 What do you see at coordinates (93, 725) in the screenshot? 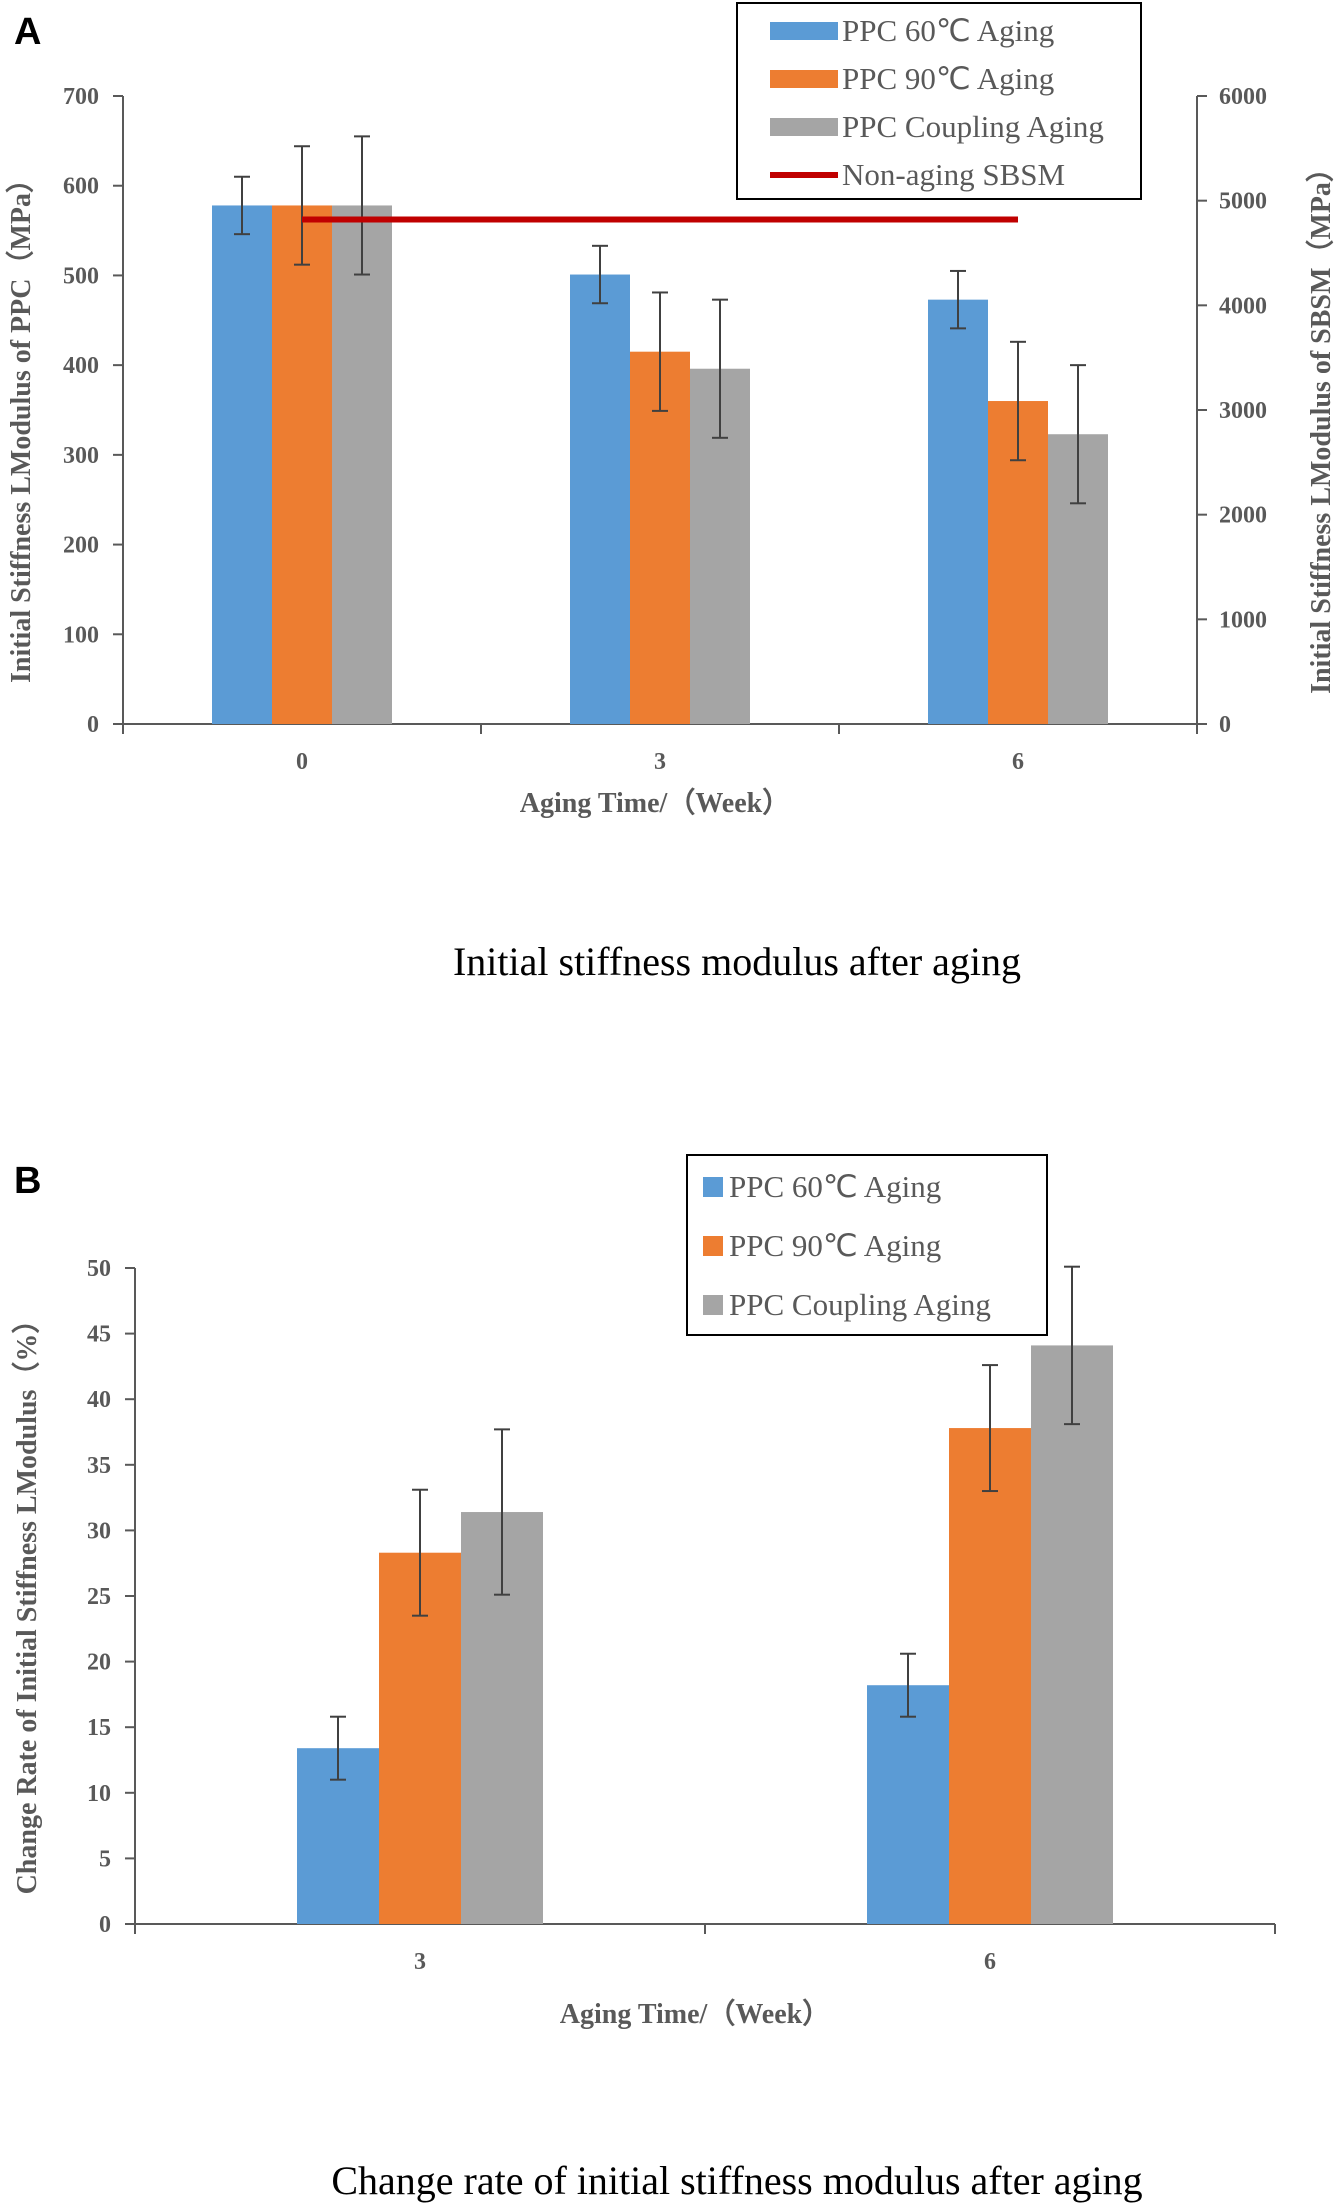
I see `panel-a-y-tick-label: 0` at bounding box center [93, 725].